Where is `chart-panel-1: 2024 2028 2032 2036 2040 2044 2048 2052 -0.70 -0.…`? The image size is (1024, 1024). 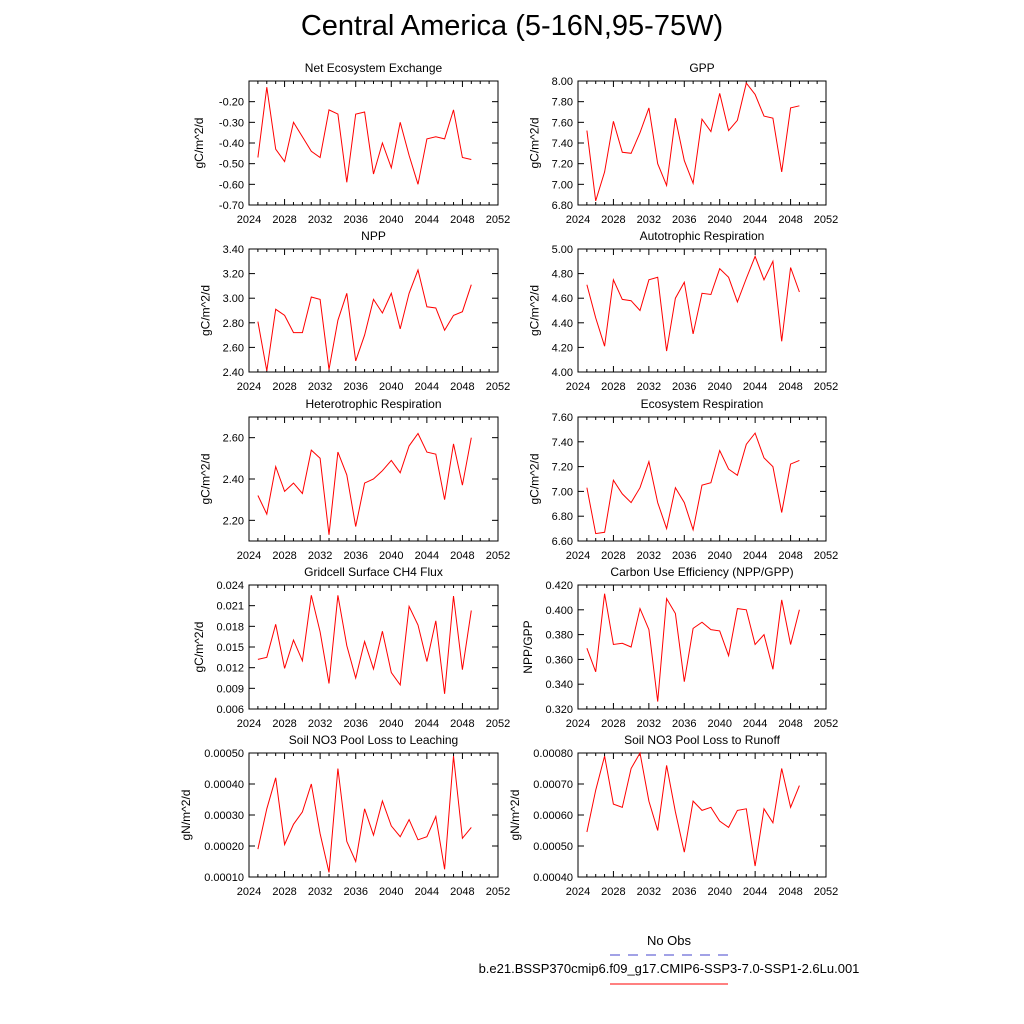
chart-panel-1: 2024 2028 2032 2036 2040 2044 2048 2052 -0.70 -0.… is located at coordinates (351, 143).